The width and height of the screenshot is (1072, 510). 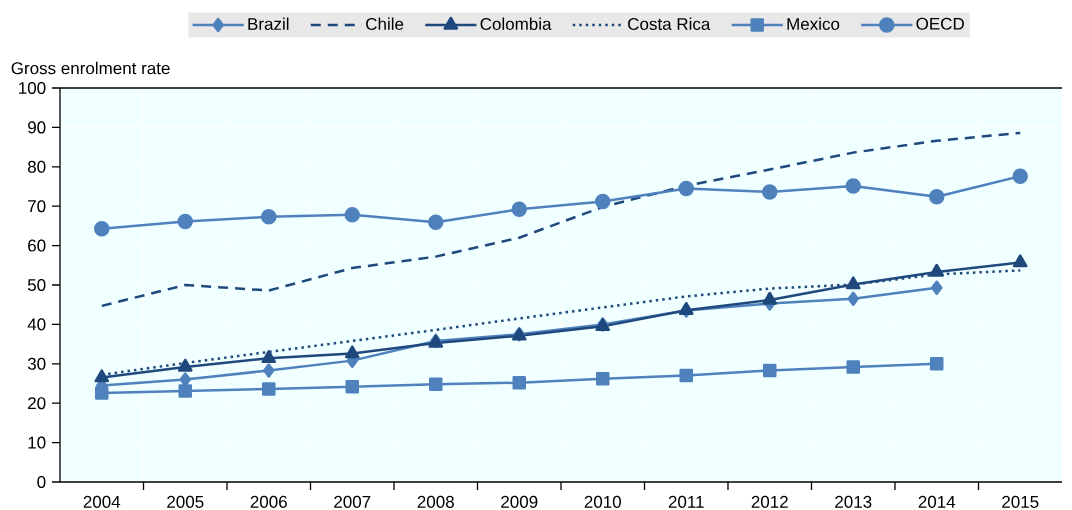 What do you see at coordinates (853, 501) in the screenshot?
I see `x-tick-label: 2013` at bounding box center [853, 501].